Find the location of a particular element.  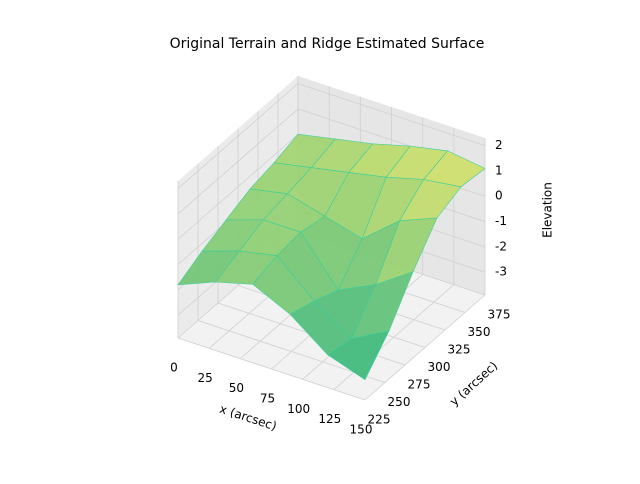

z-tick-label: 0 is located at coordinates (499, 196).